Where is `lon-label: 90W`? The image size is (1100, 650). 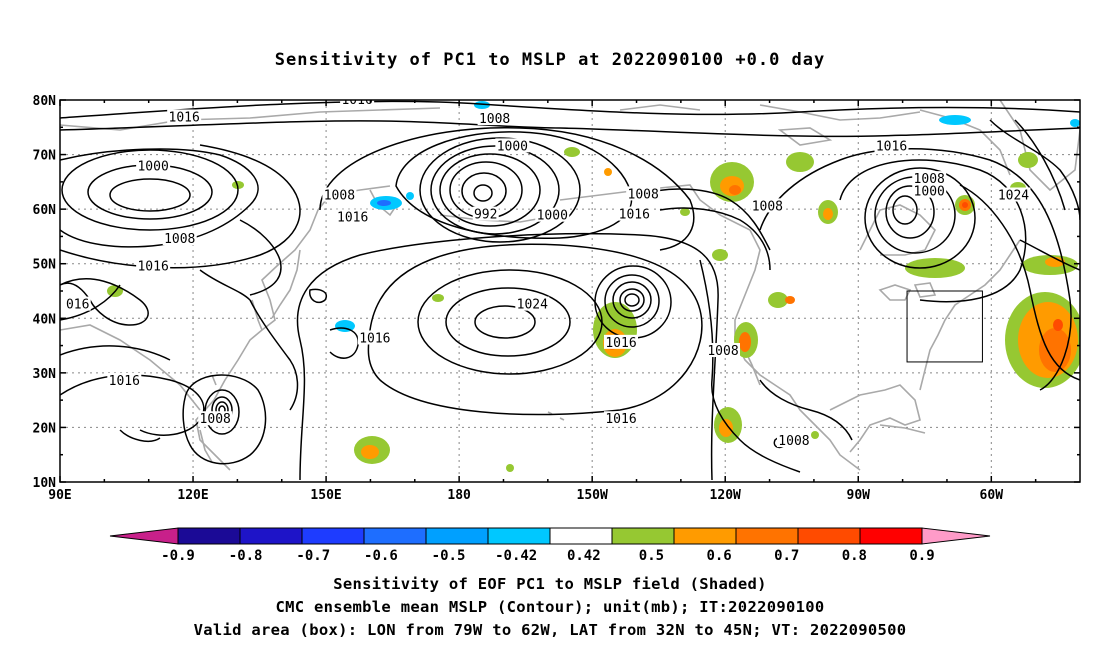
lon-label: 90W is located at coordinates (859, 495).